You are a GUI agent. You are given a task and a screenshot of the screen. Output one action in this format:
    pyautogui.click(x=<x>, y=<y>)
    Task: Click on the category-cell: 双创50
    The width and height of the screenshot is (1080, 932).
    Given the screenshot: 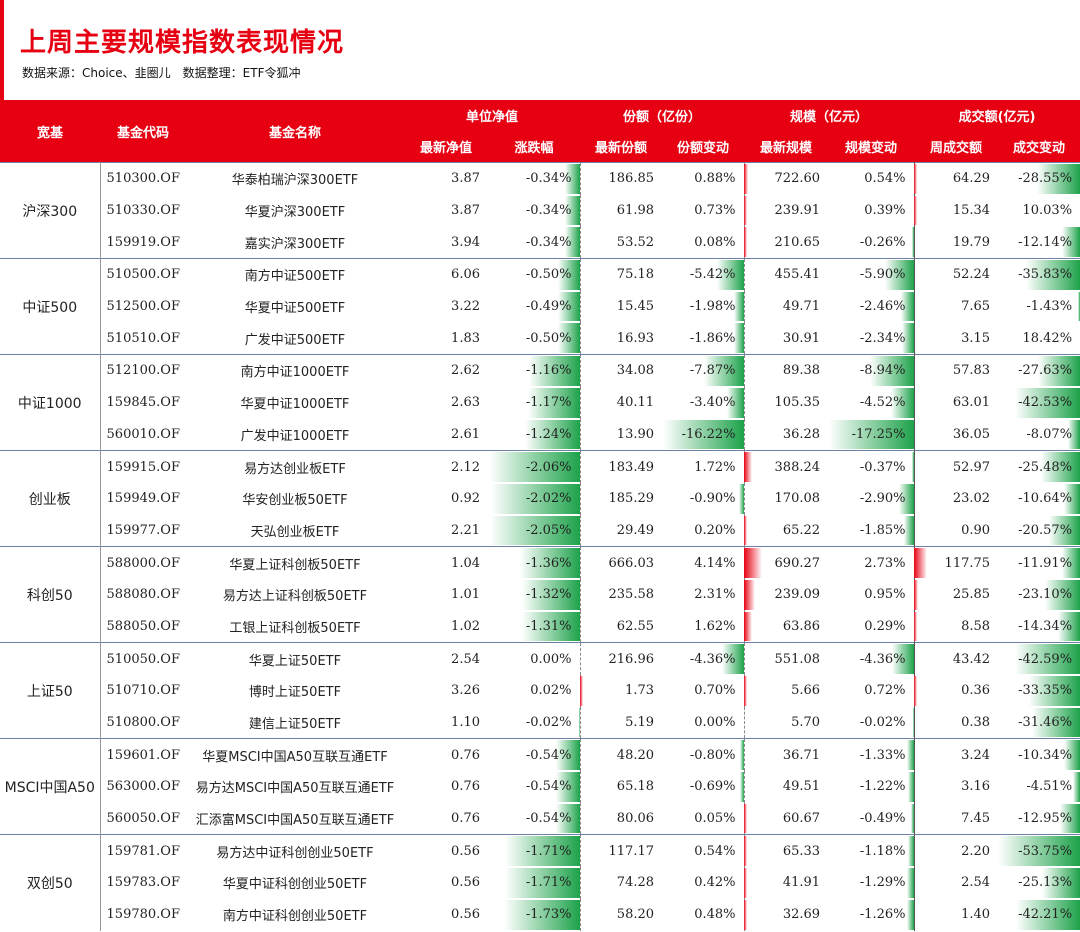 What is the action you would take?
    pyautogui.click(x=50, y=882)
    